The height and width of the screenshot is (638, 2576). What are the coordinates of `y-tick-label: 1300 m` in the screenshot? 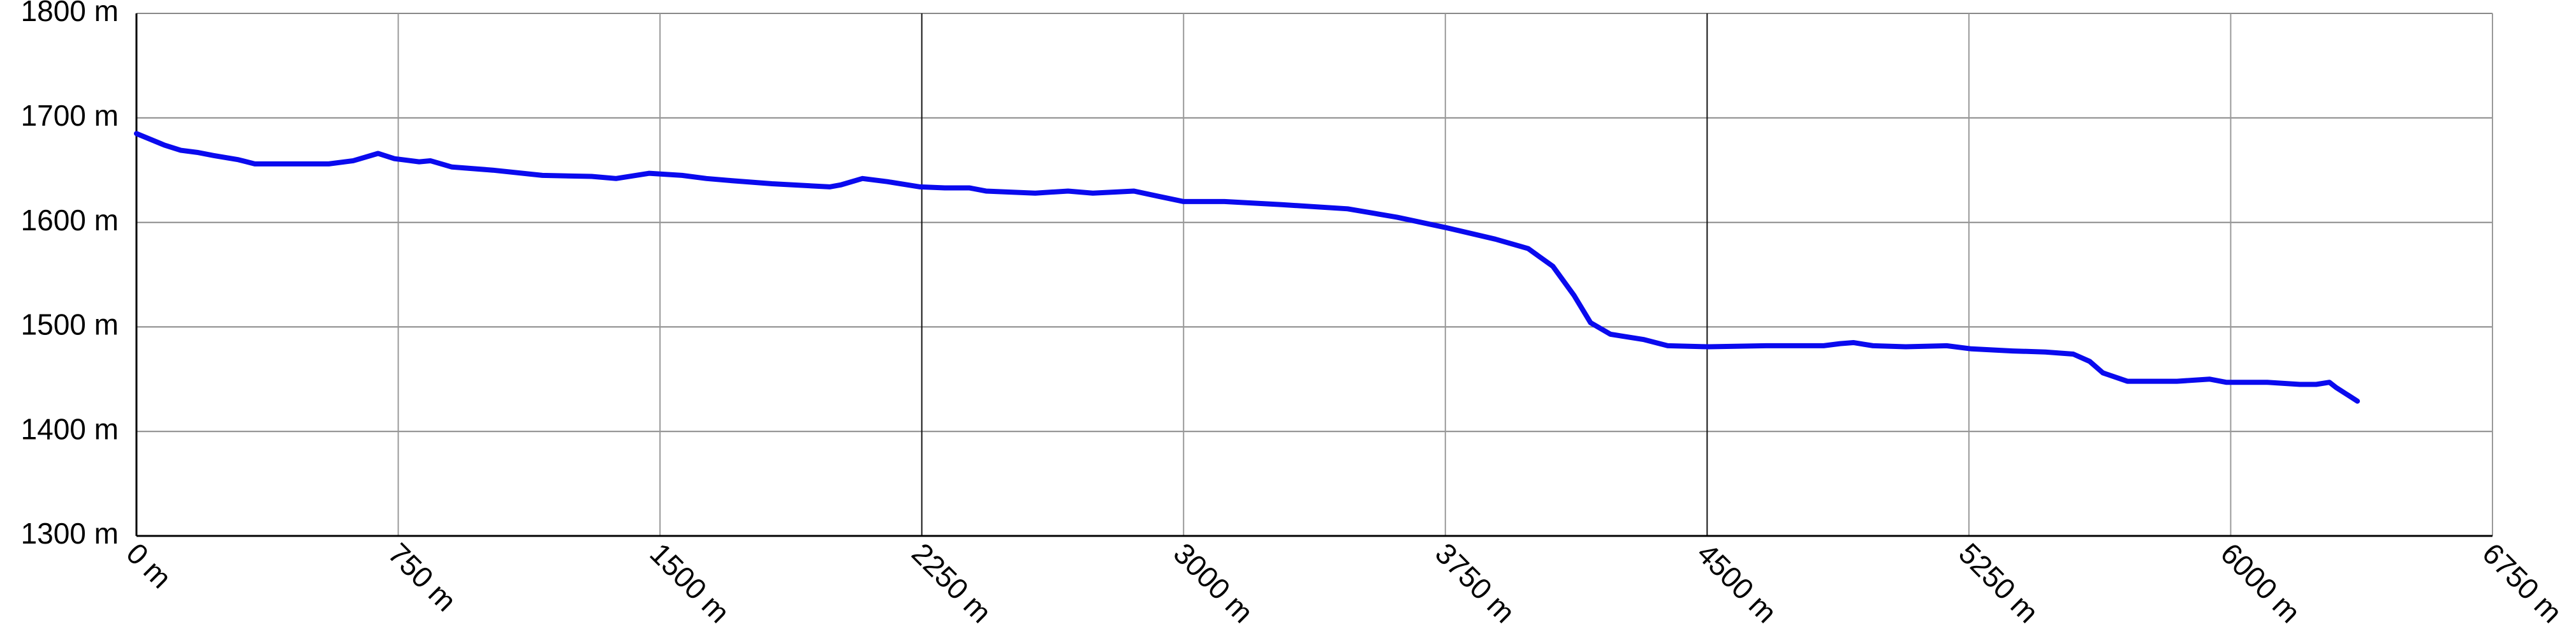 It's located at (70, 533).